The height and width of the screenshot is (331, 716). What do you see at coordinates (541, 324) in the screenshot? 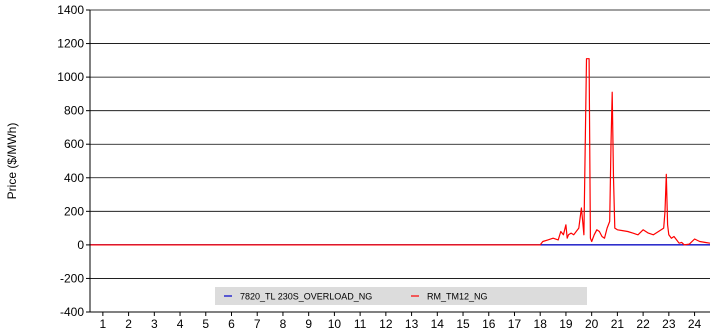
I see `x-tick-label-17: 18` at bounding box center [541, 324].